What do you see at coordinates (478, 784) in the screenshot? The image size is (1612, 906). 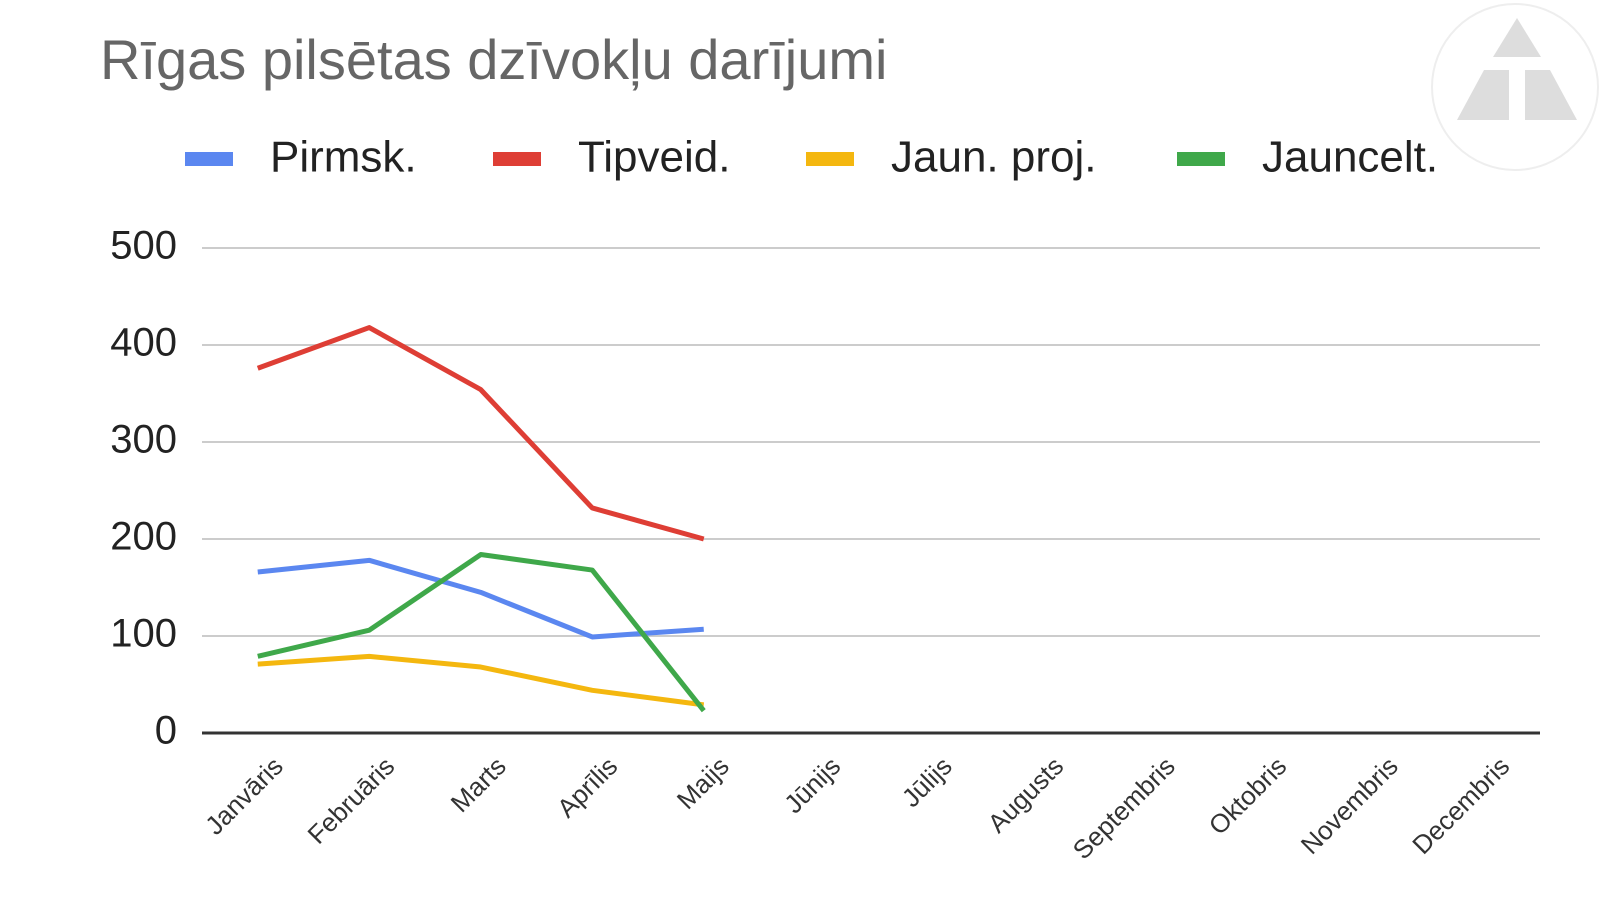 I see `x-tick-label: Marts` at bounding box center [478, 784].